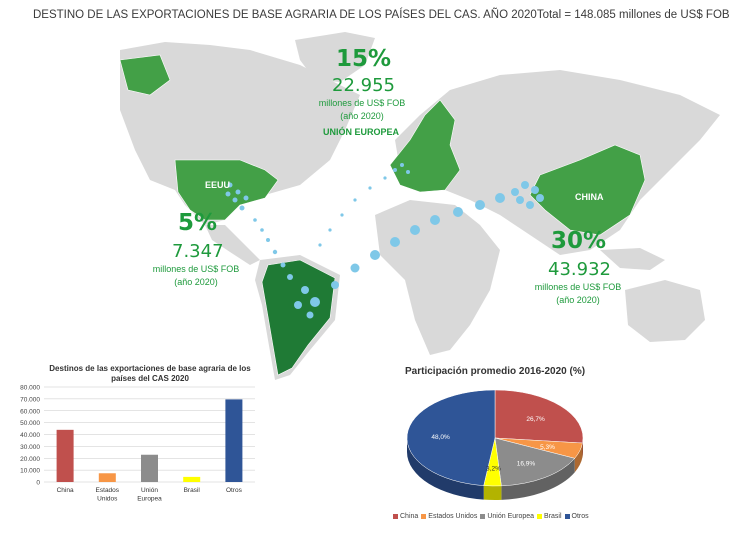 The image size is (753, 535). I want to click on us-region-label: EEUU, so click(218, 185).